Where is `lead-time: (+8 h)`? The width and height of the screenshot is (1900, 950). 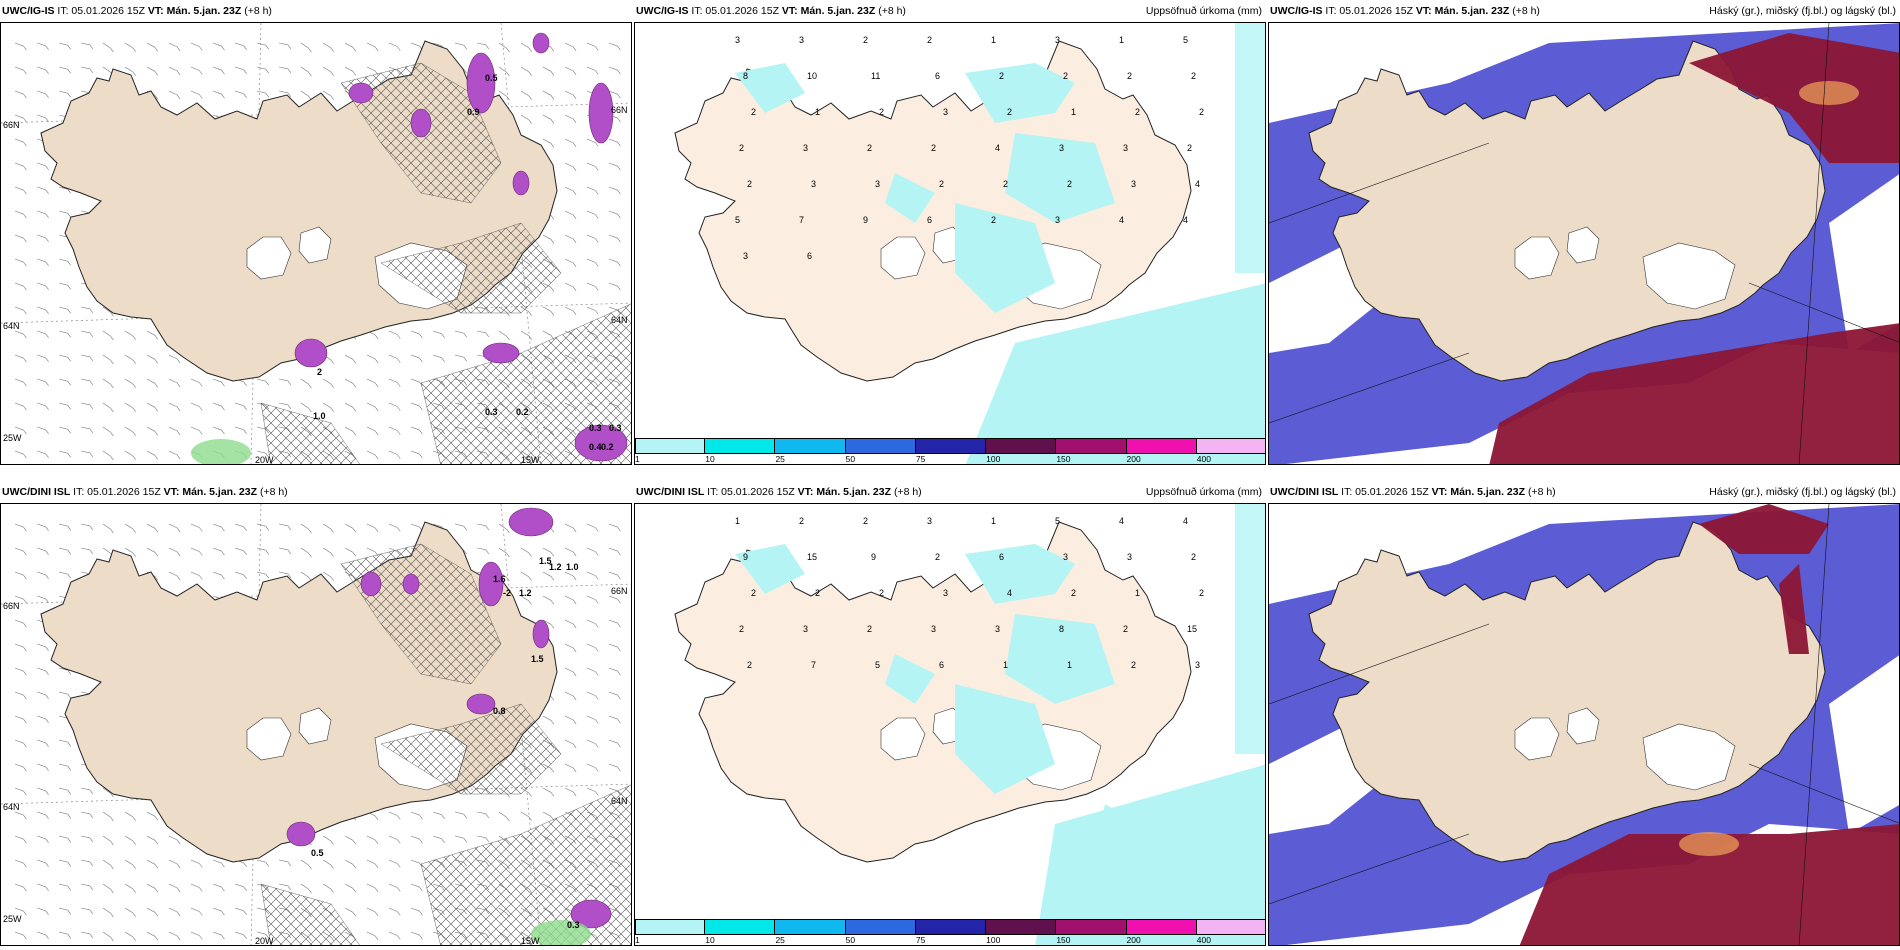 lead-time: (+8 h) is located at coordinates (1526, 11).